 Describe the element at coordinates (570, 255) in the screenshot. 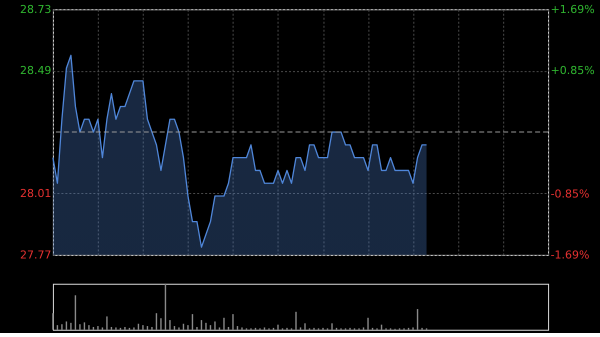

I see `y2-tick-label: -1.69%` at that location.